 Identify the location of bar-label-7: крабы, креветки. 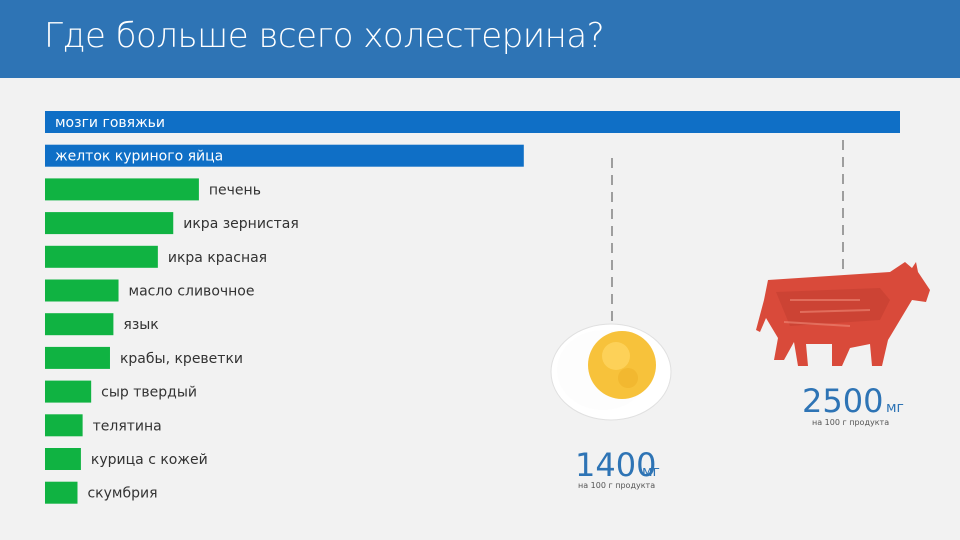
(181, 359).